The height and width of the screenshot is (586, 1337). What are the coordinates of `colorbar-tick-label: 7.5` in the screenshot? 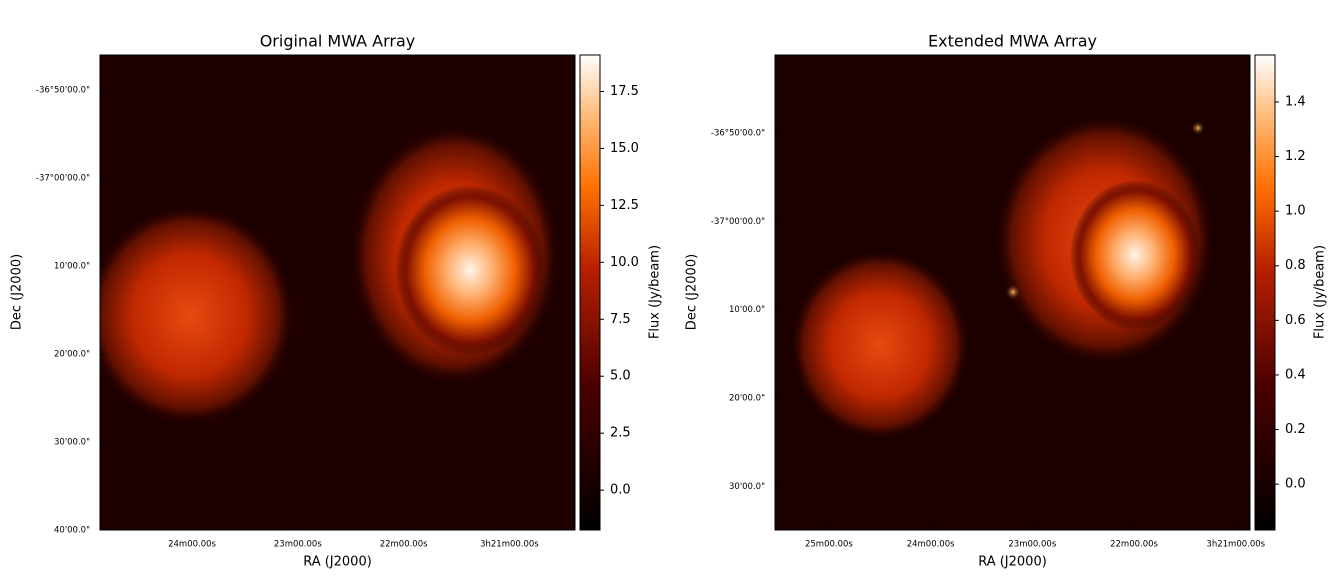 It's located at (620, 319).